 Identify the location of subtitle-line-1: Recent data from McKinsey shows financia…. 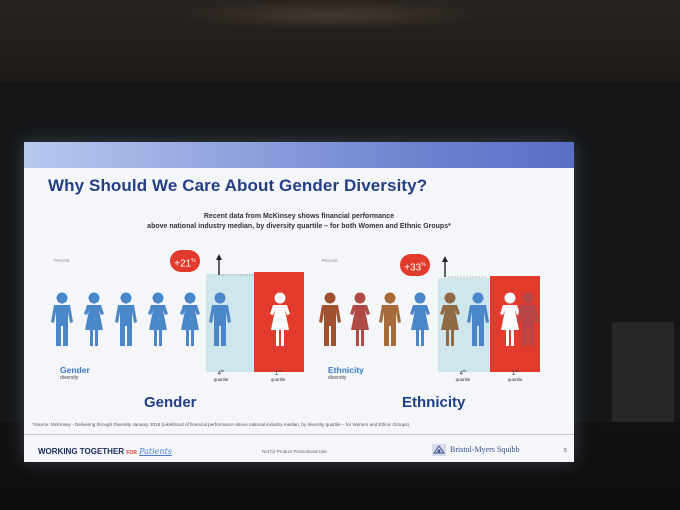
(299, 216).